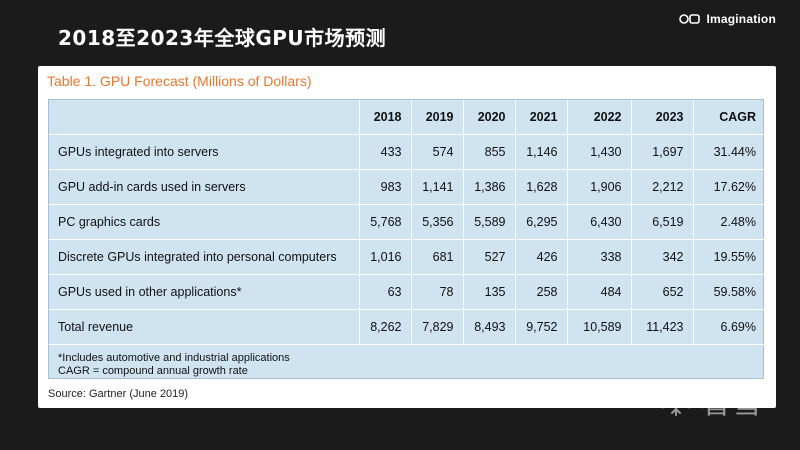 The image size is (800, 450). Describe the element at coordinates (437, 117) in the screenshot. I see `column-header: 2019` at that location.